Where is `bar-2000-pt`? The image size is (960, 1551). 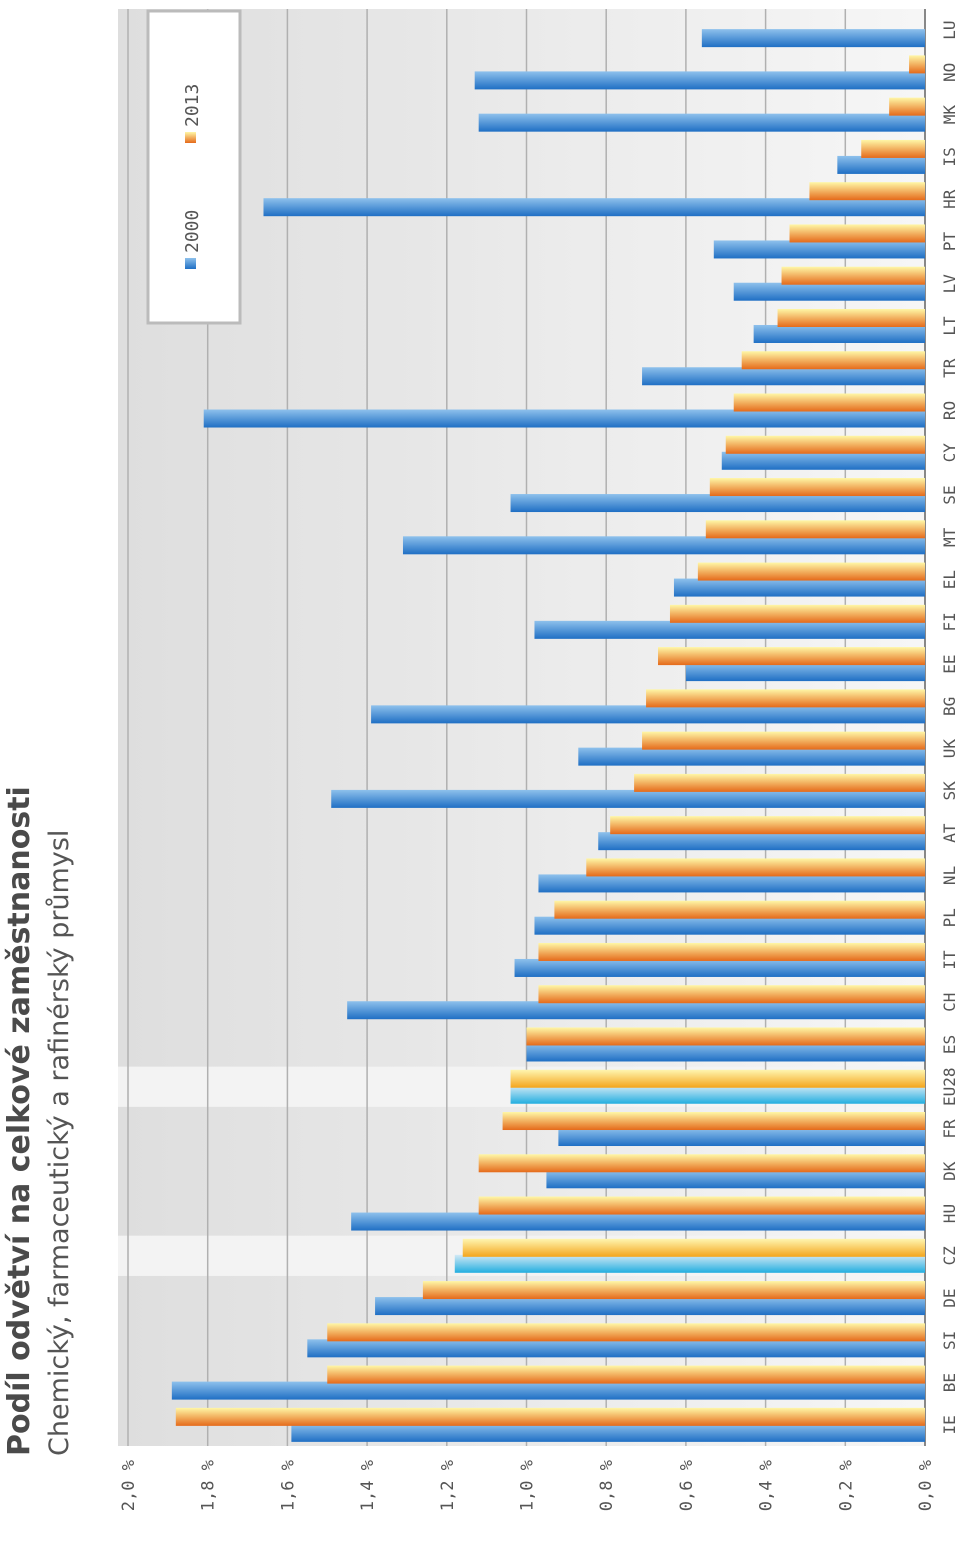
bar-2000-pt is located at coordinates (819, 249).